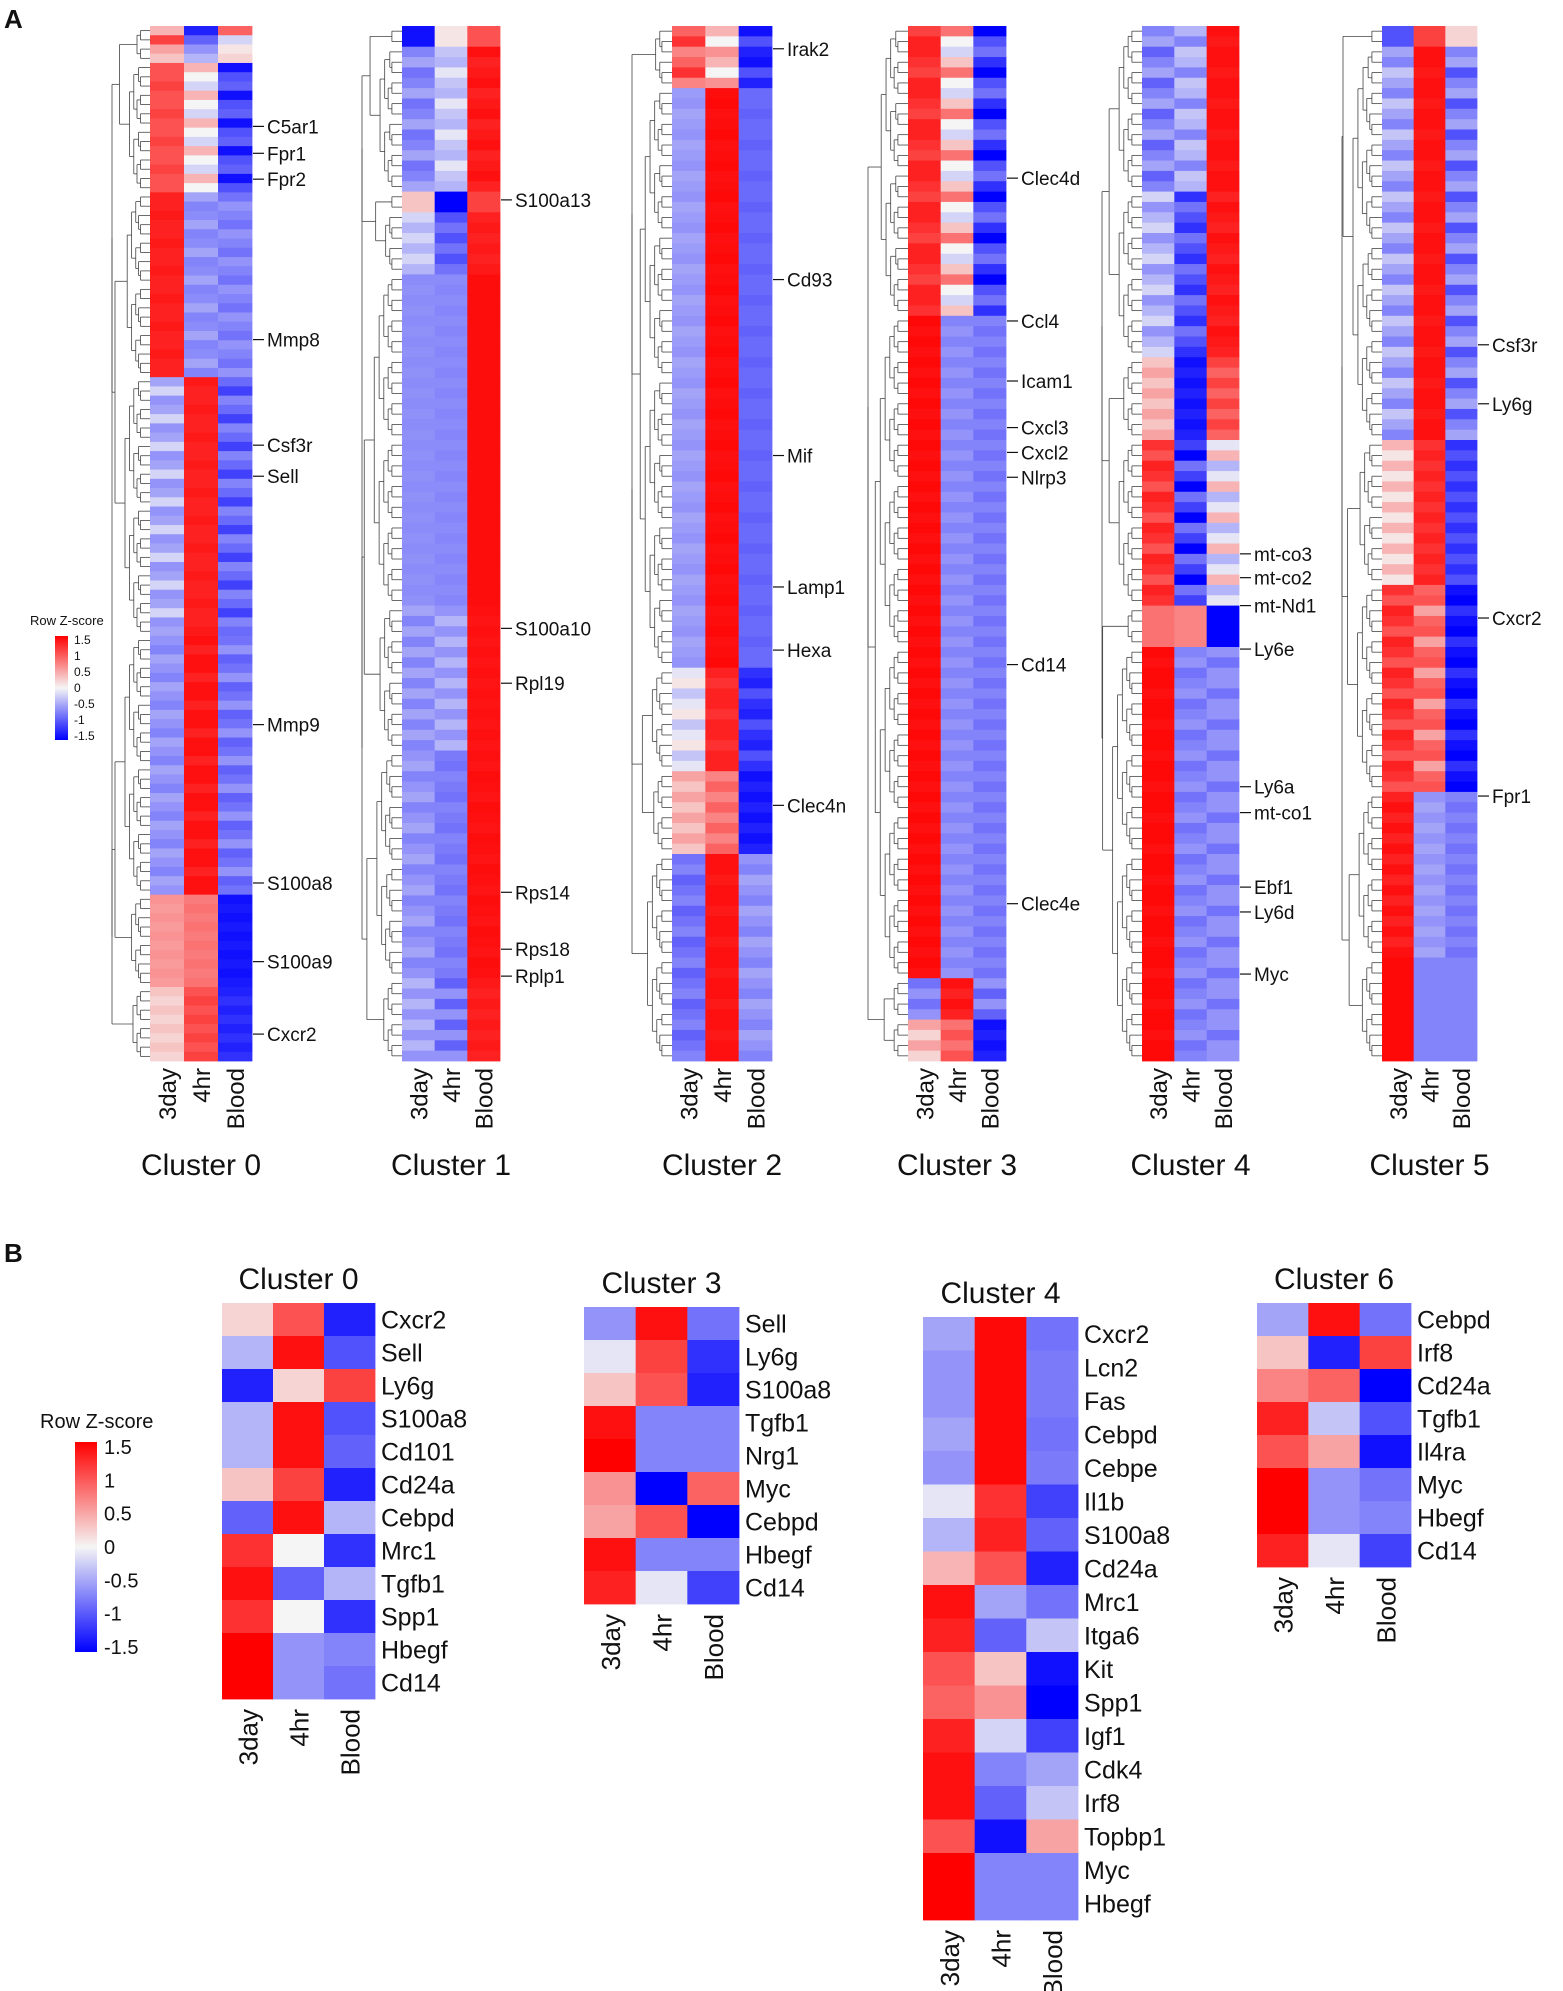 The height and width of the screenshot is (1991, 1563). What do you see at coordinates (1449, 1420) in the screenshot?
I see `row-label-tgfb1: Tgfb1` at bounding box center [1449, 1420].